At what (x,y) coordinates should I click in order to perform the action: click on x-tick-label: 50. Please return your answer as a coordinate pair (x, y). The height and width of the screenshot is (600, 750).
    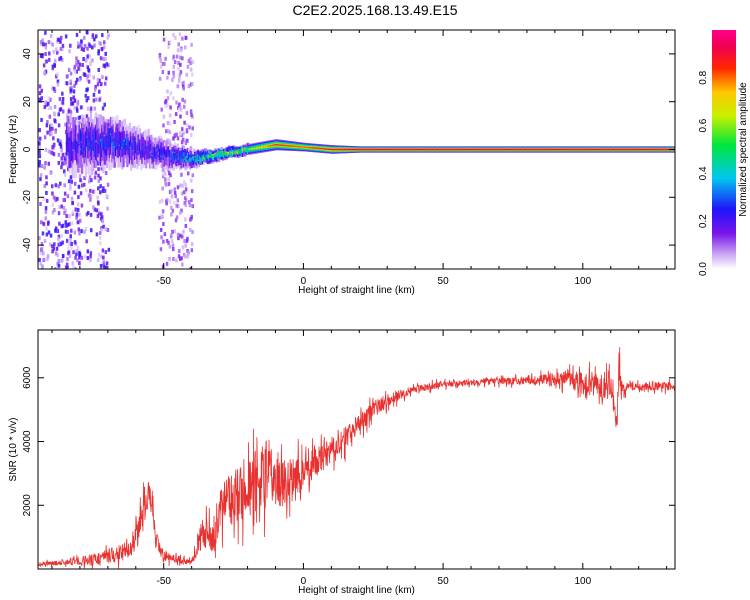
    Looking at the image, I should click on (444, 281).